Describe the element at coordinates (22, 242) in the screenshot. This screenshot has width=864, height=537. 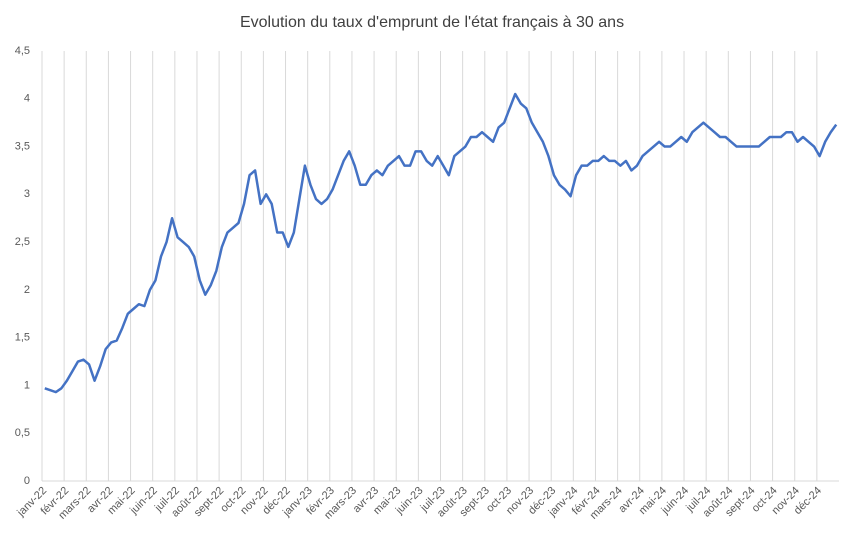
I see `y-tick-label: 2,5` at that location.